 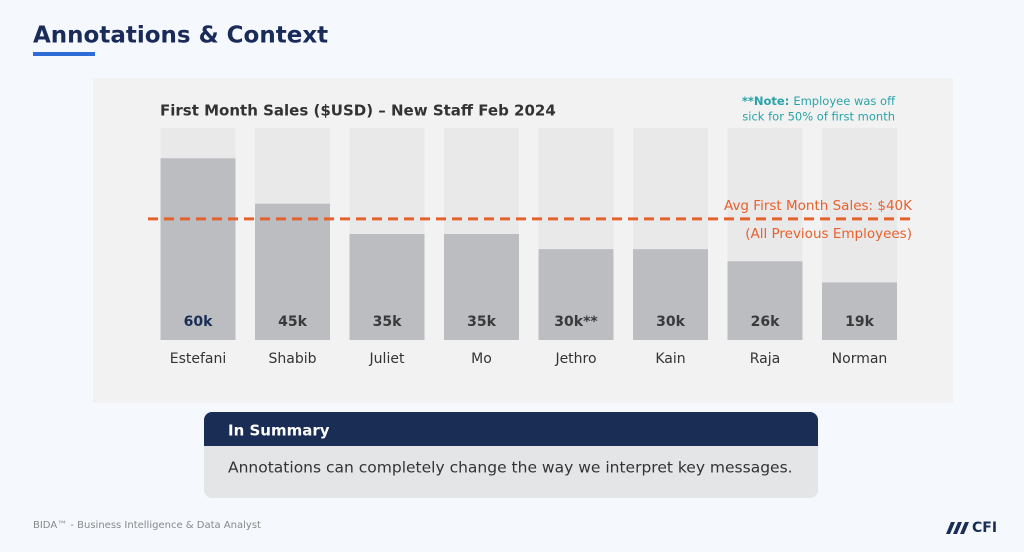 What do you see at coordinates (984, 528) in the screenshot?
I see `logo-text: CFI` at bounding box center [984, 528].